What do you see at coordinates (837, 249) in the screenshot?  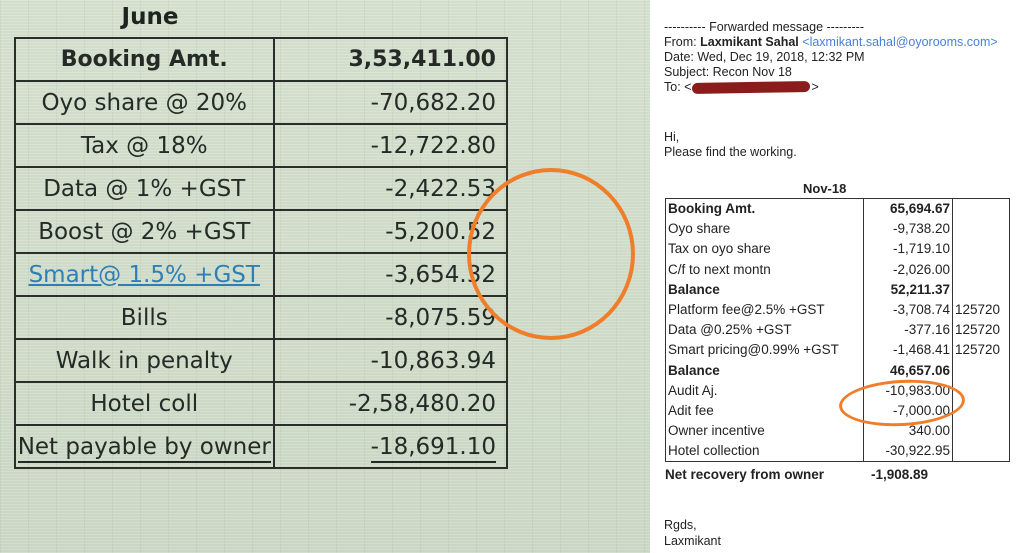 I see `table-row: Tax on oyo share -1,719.10` at bounding box center [837, 249].